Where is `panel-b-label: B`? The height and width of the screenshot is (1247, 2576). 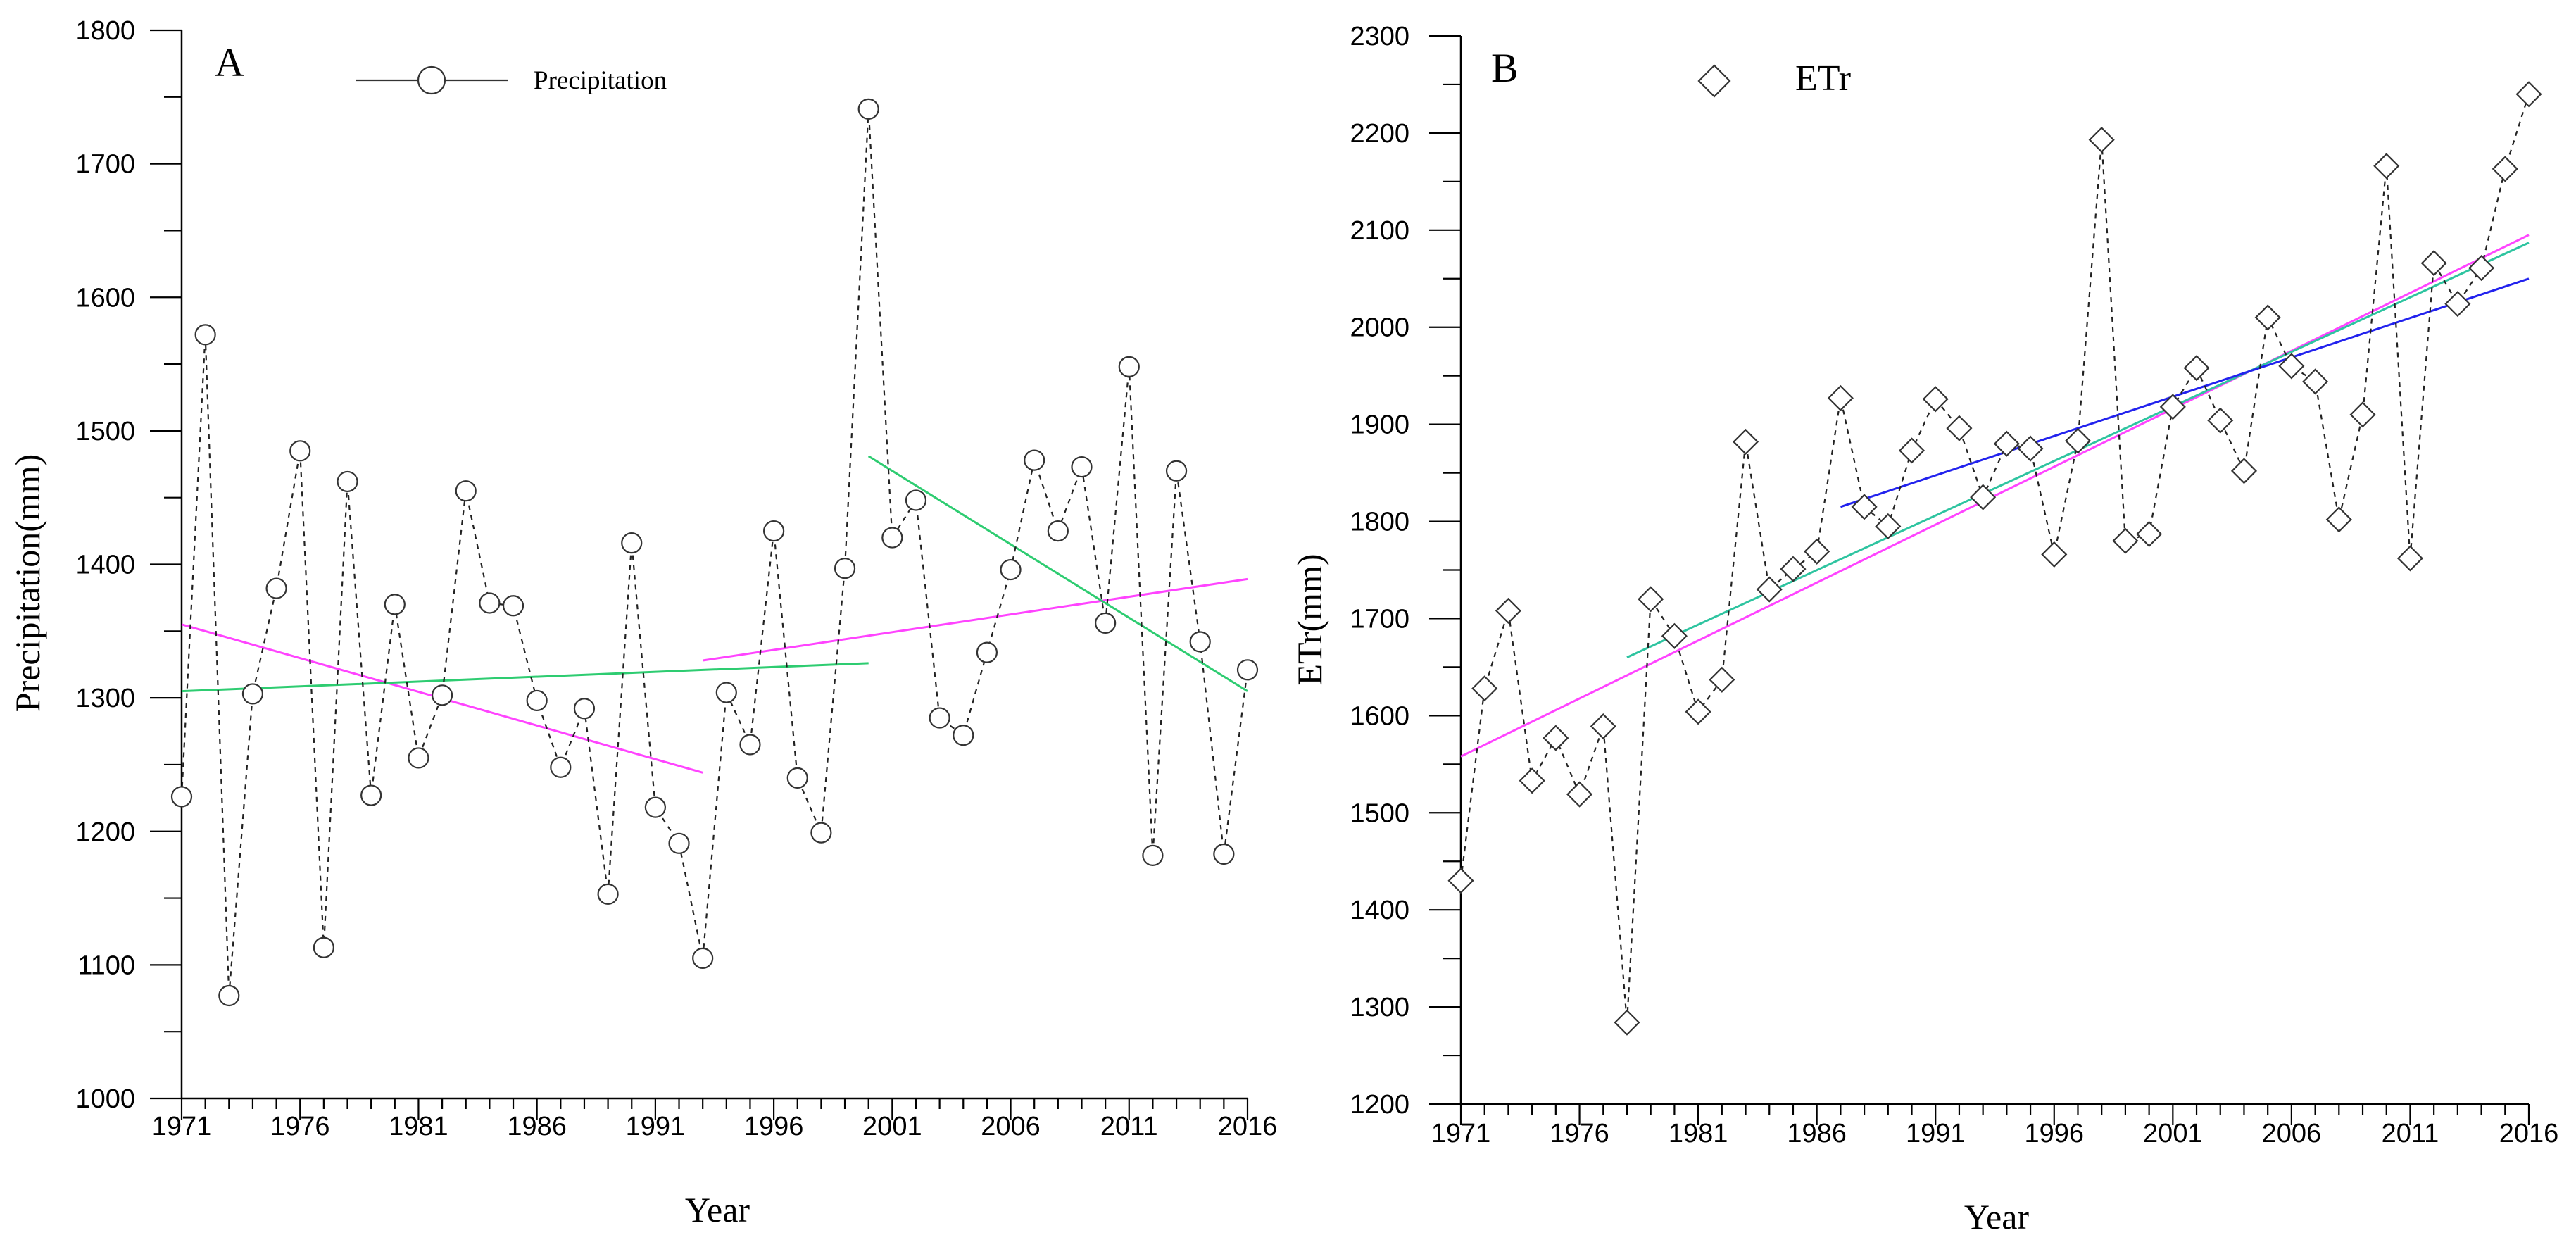
panel-b-label: B is located at coordinates (1505, 68).